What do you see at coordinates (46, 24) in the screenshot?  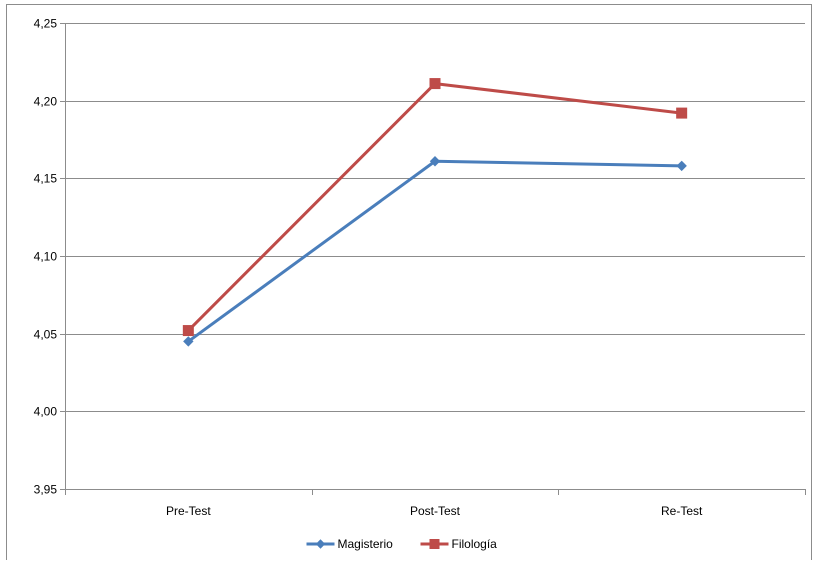 I see `y-tick-label: 4,25` at bounding box center [46, 24].